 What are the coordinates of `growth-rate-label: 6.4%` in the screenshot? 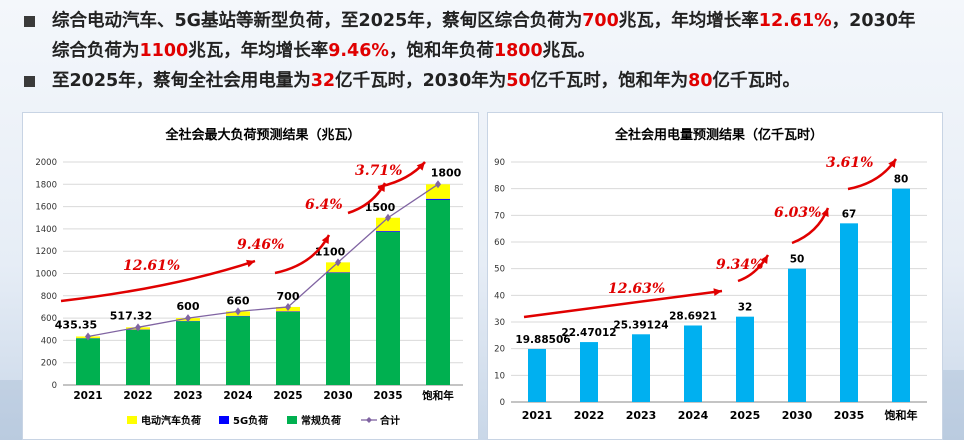 It's located at (324, 205).